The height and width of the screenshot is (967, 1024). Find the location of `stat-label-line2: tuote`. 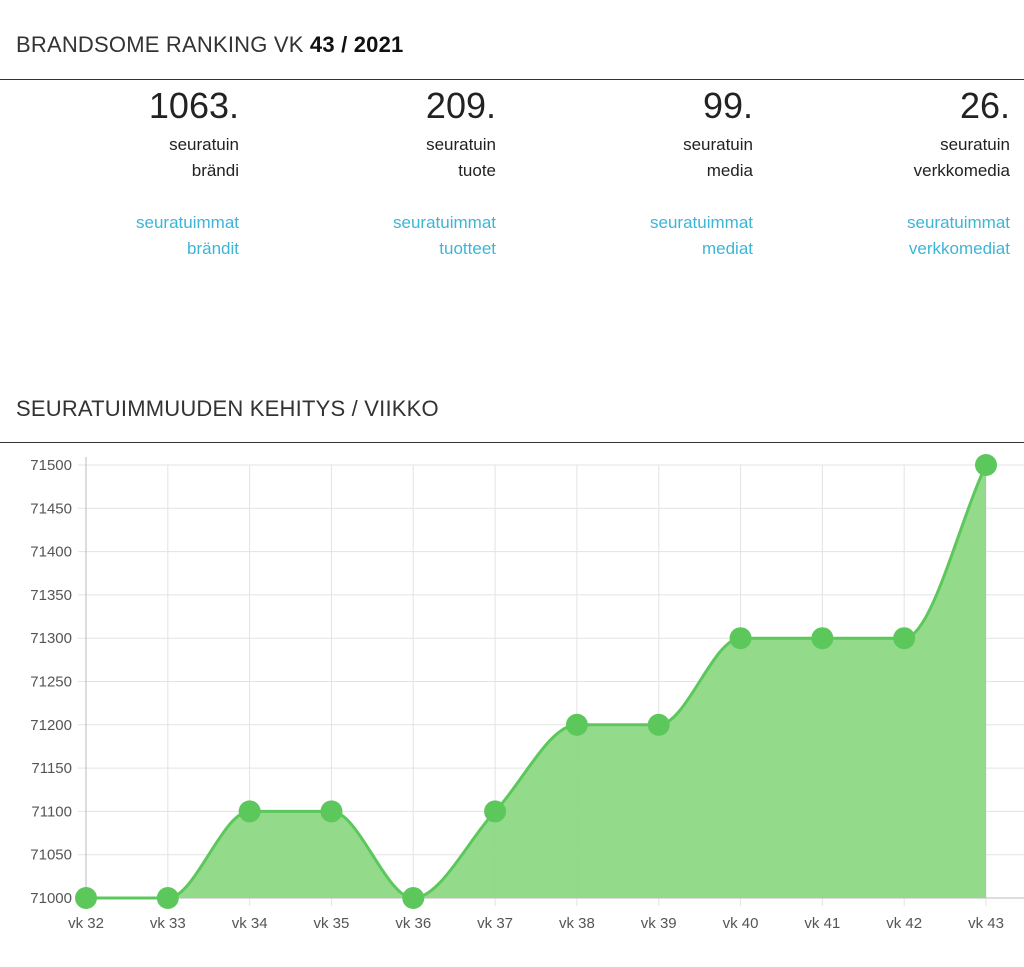

stat-label-line2: tuote is located at coordinates (477, 170).